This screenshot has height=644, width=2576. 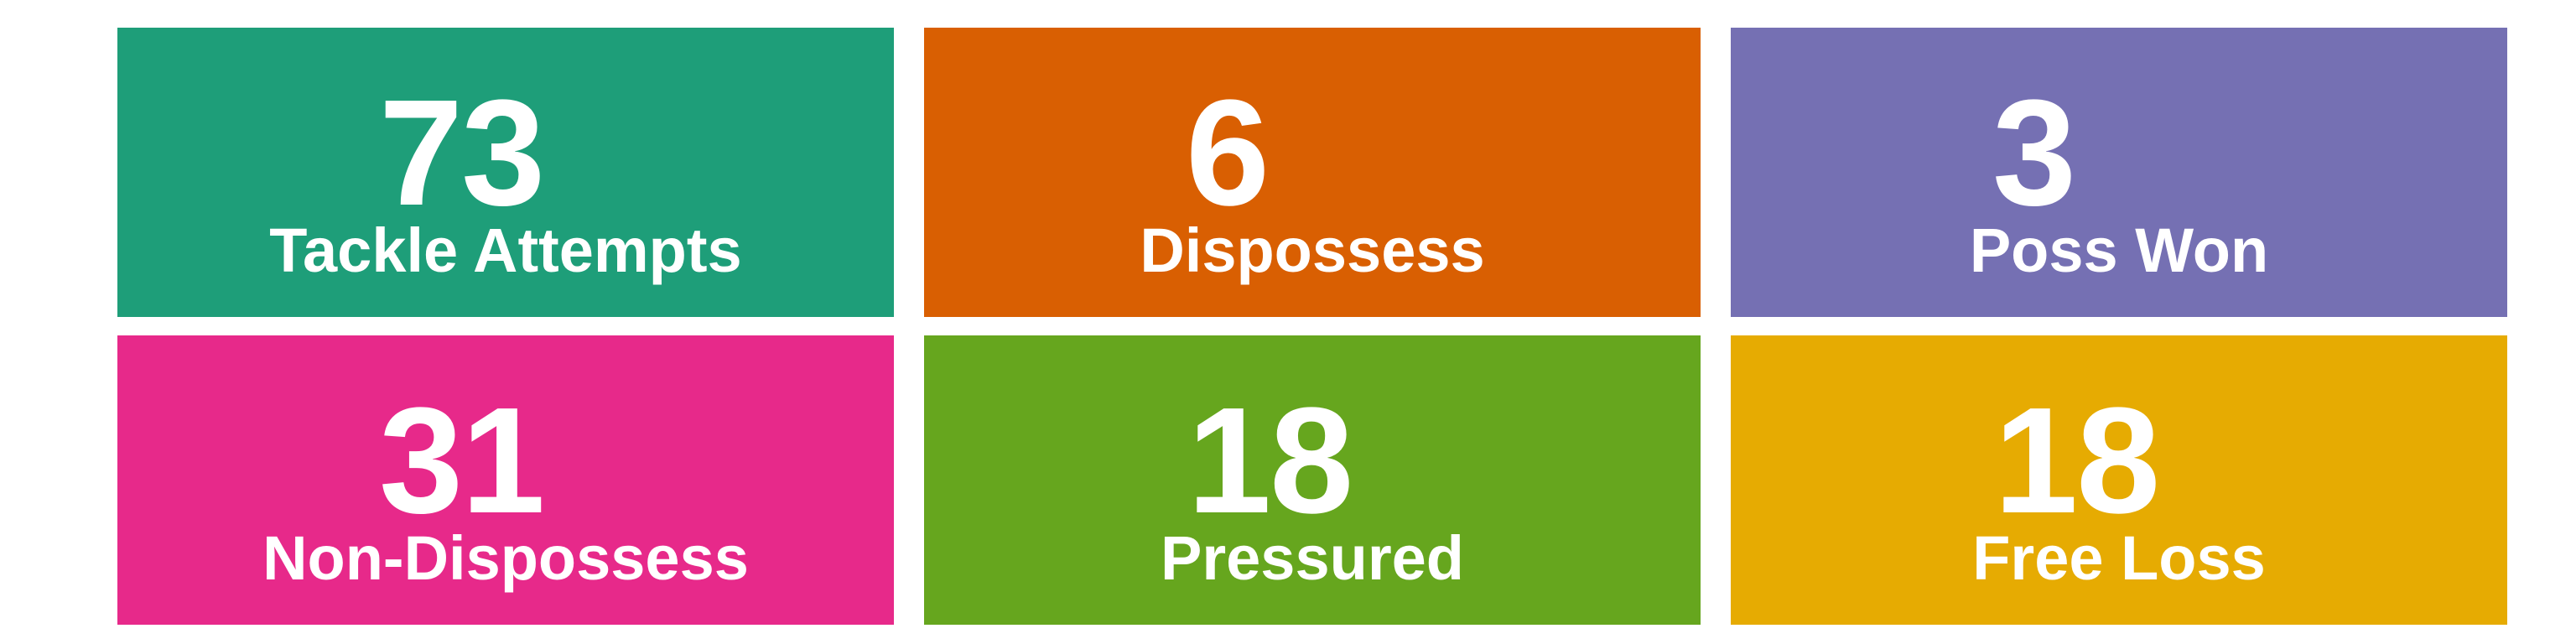 I want to click on stat-value: 73, so click(x=462, y=153).